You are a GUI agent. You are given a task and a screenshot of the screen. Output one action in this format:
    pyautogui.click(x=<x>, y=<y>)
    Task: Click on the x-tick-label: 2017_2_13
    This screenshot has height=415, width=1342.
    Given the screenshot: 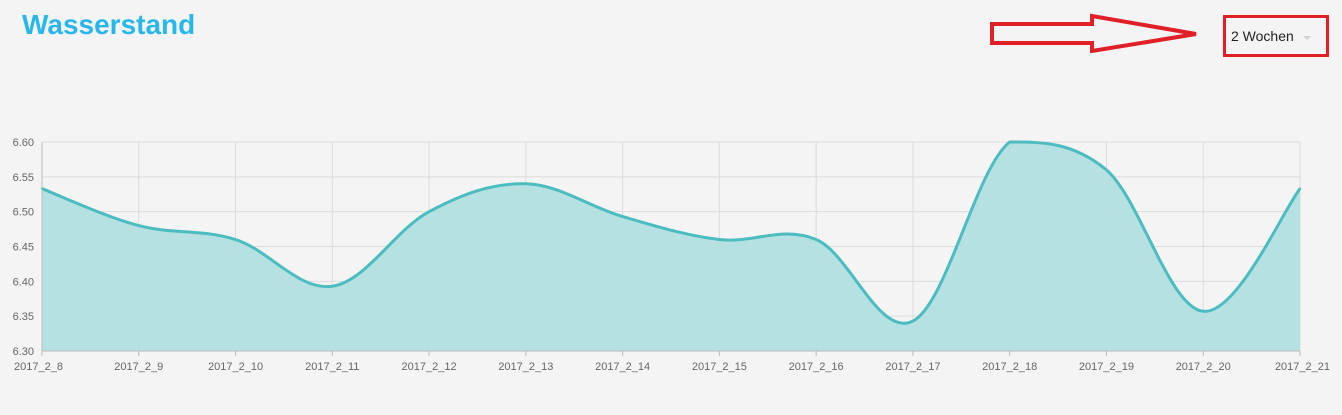 What is the action you would take?
    pyautogui.click(x=525, y=367)
    